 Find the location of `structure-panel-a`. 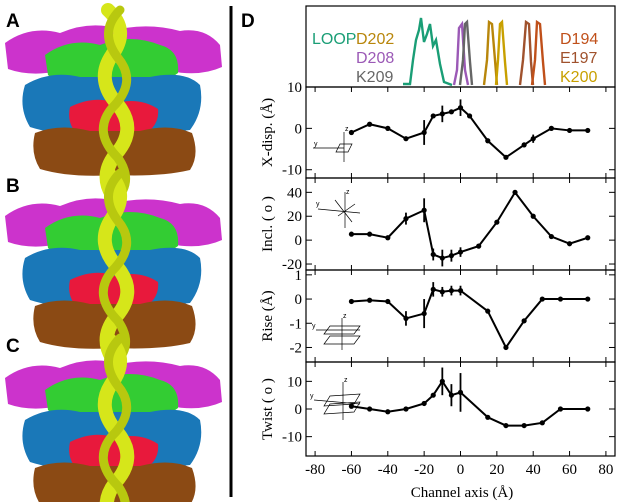

structure-panel-a is located at coordinates (113, 102).